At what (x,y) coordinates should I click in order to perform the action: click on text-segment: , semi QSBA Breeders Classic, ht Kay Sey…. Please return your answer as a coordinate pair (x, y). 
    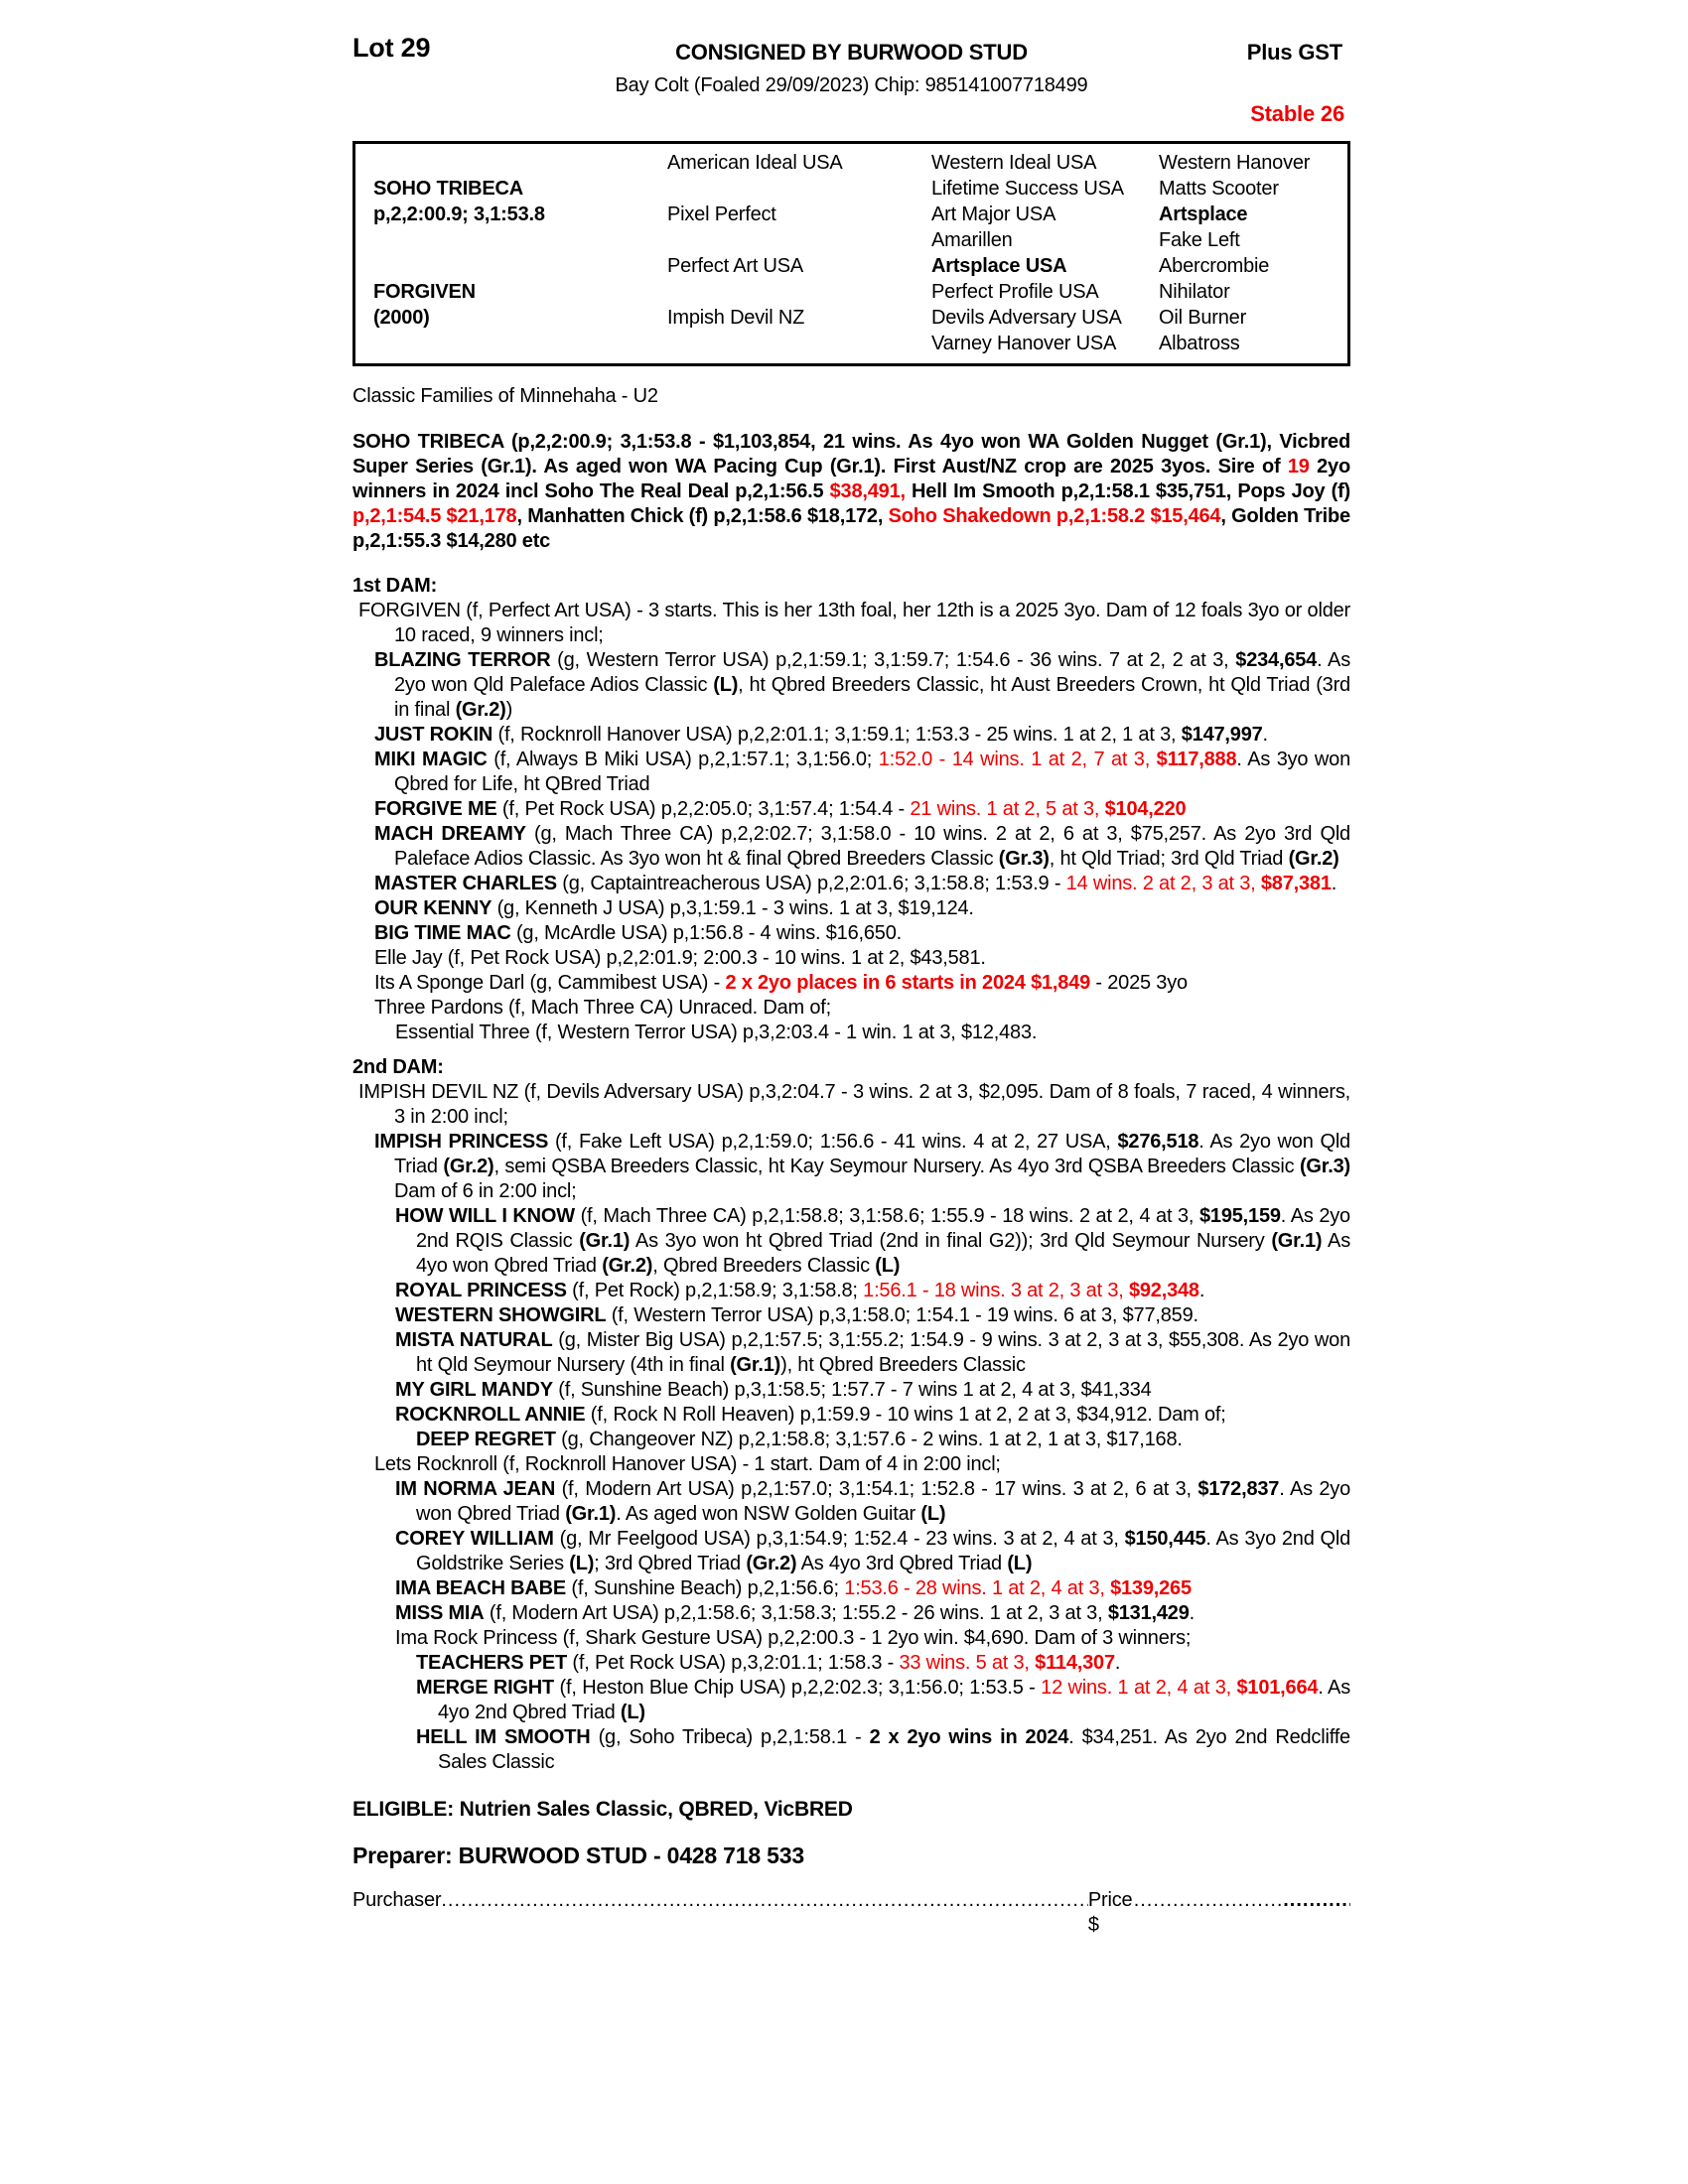
    Looking at the image, I should click on (896, 1166).